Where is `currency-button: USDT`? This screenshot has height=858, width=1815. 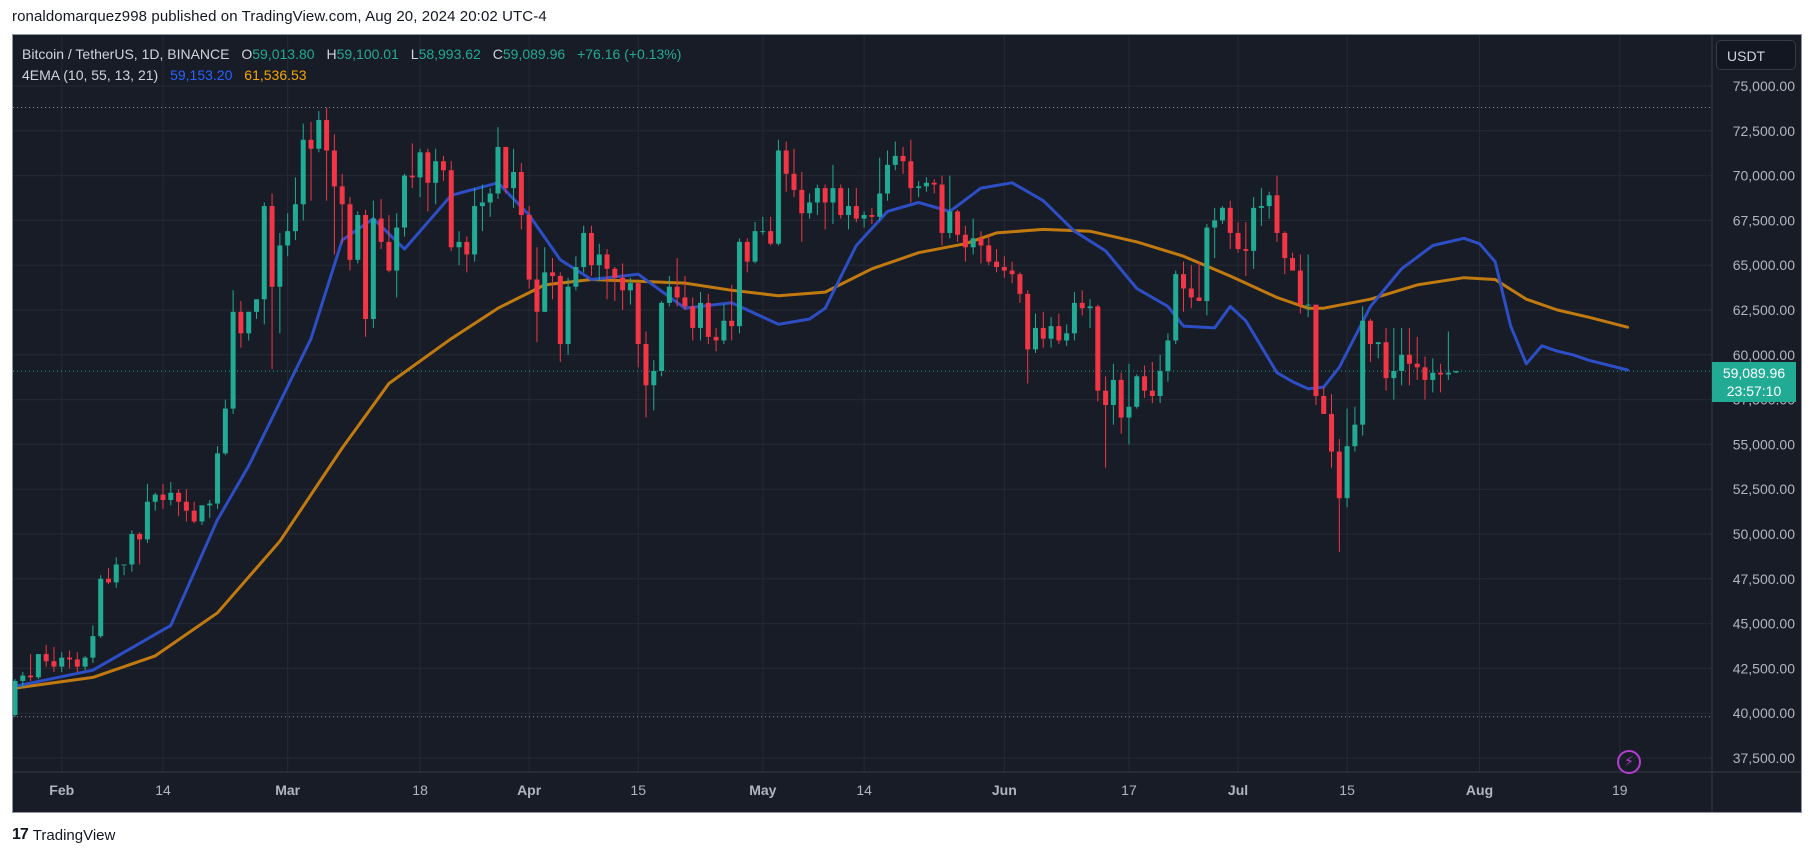 currency-button: USDT is located at coordinates (1756, 55).